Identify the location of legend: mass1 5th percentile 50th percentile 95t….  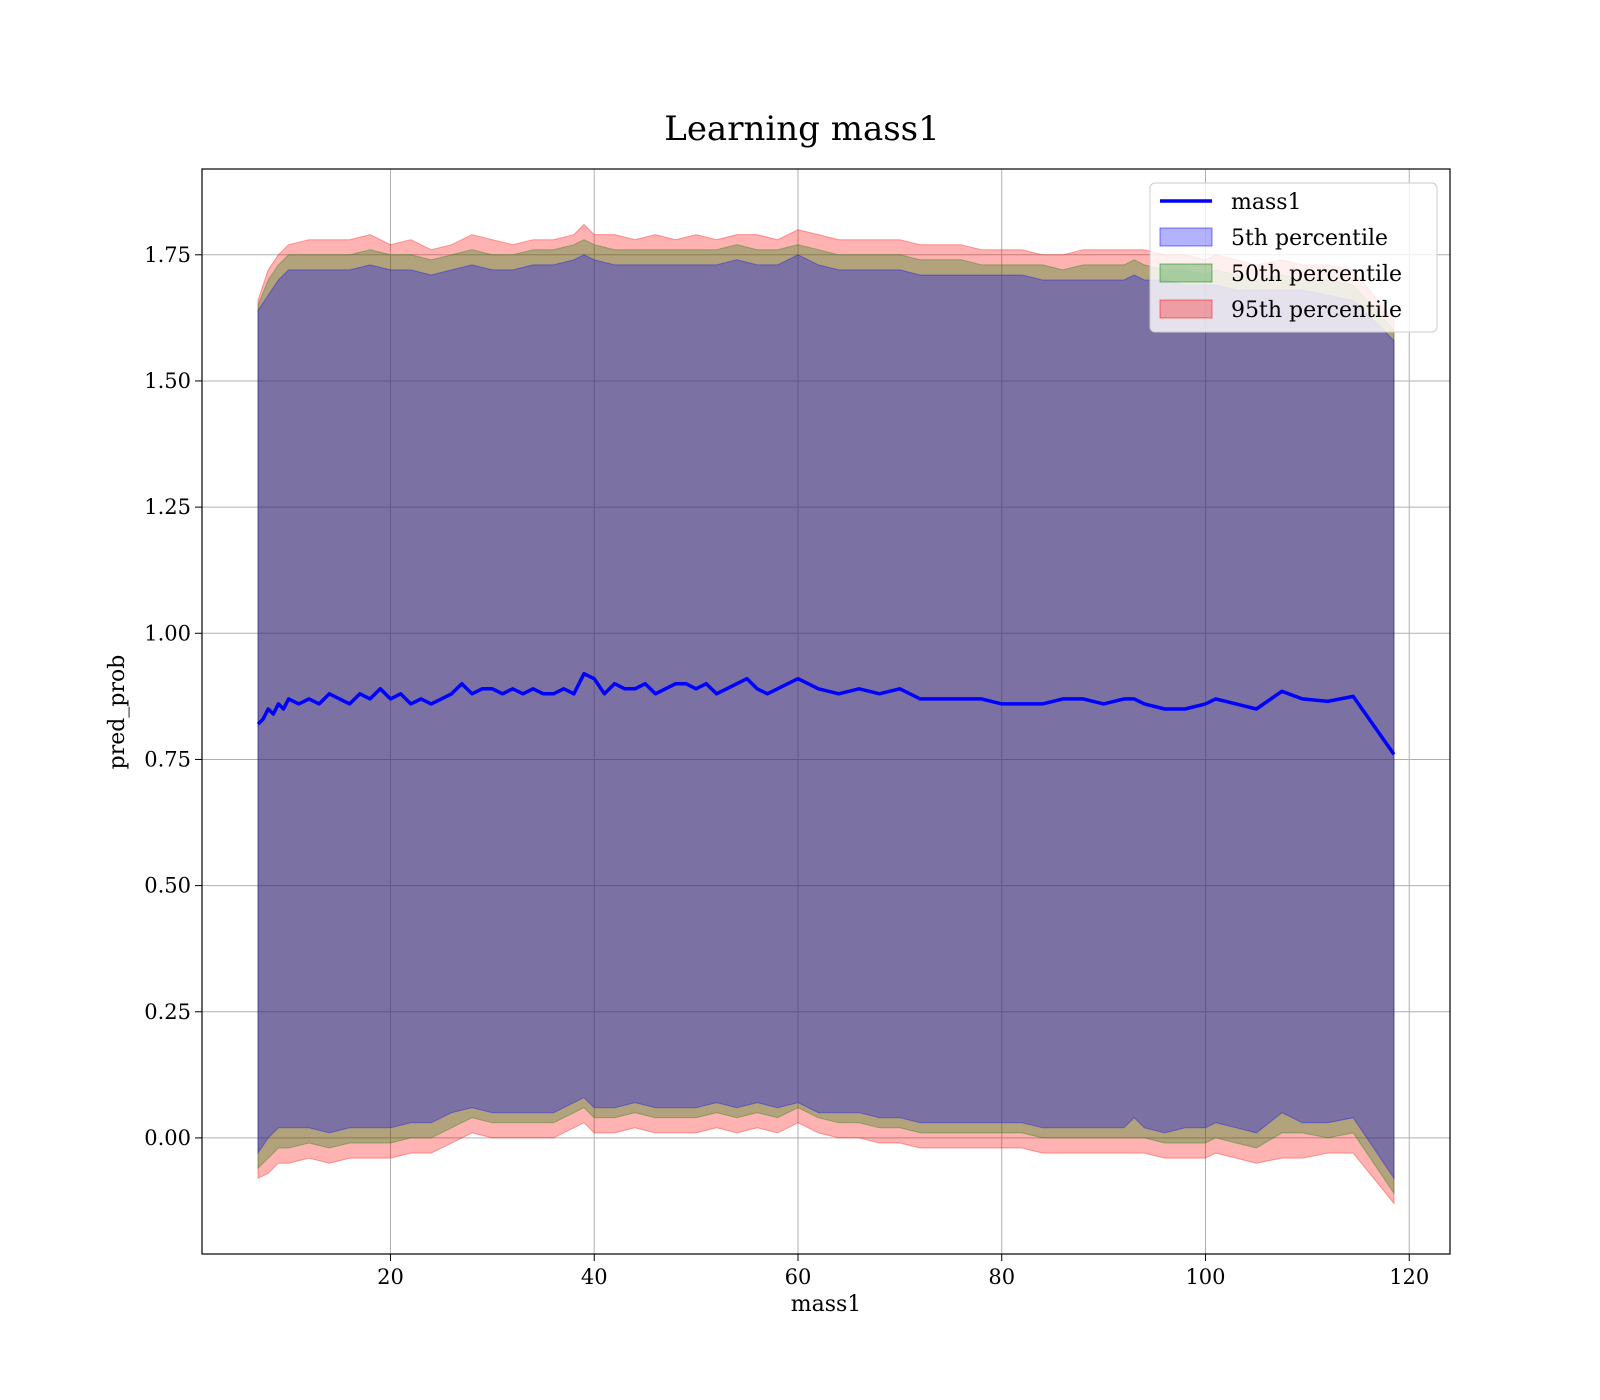
(1293, 257).